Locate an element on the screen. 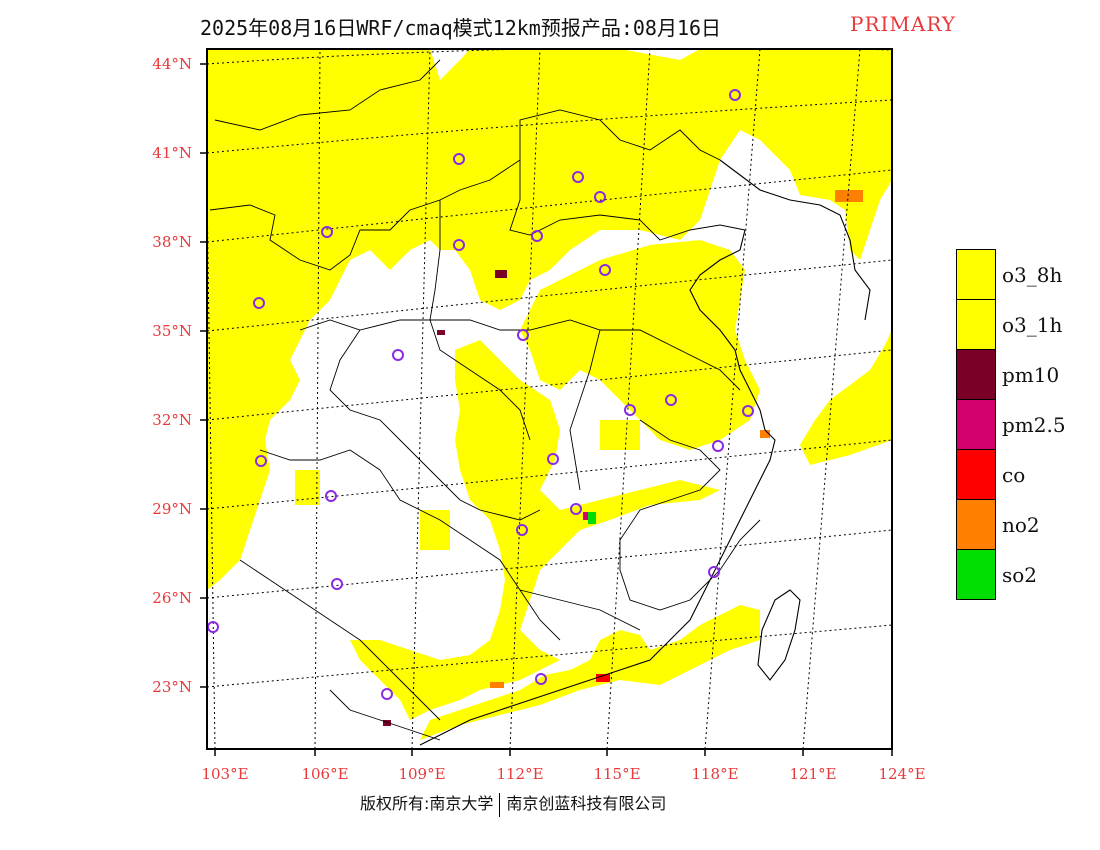 The height and width of the screenshot is (850, 1100). legend-item-pm10: pm10 is located at coordinates (1026, 374).